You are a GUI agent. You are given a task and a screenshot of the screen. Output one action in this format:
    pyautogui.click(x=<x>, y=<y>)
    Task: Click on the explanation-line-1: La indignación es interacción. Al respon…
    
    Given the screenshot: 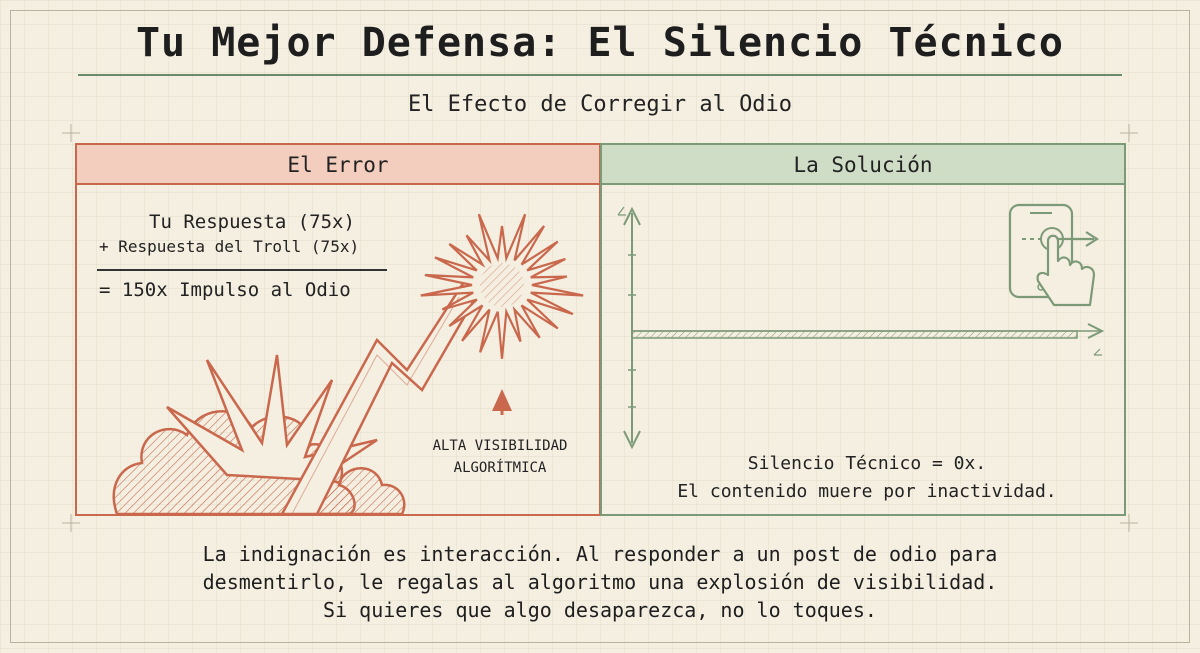 What is the action you would take?
    pyautogui.click(x=600, y=554)
    